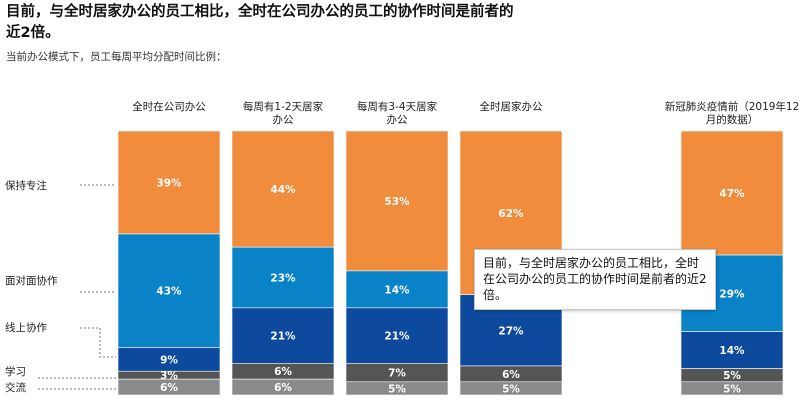 The image size is (800, 402). I want to click on legend-leader-line, so click(98, 342).